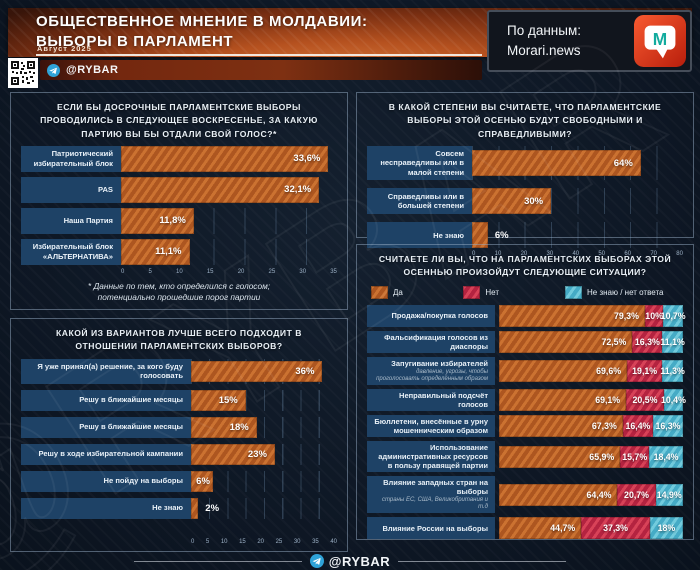 The width and height of the screenshot is (700, 570). Describe the element at coordinates (307, 159) in the screenshot. I see `value-label: 33,6%` at that location.